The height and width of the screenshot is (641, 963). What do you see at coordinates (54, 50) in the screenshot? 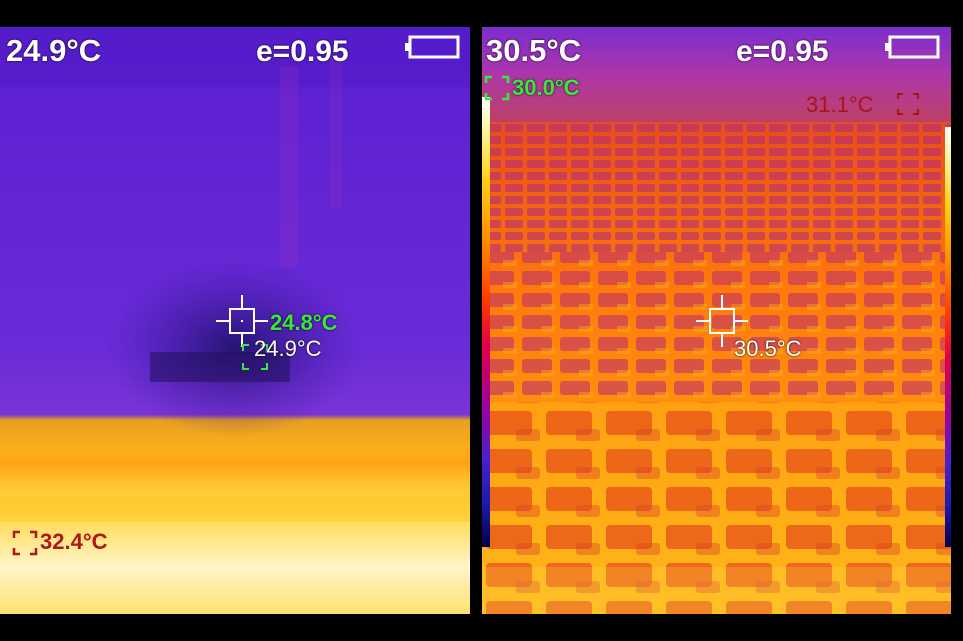
I see `left-spot-temperature: 24.9°C` at bounding box center [54, 50].